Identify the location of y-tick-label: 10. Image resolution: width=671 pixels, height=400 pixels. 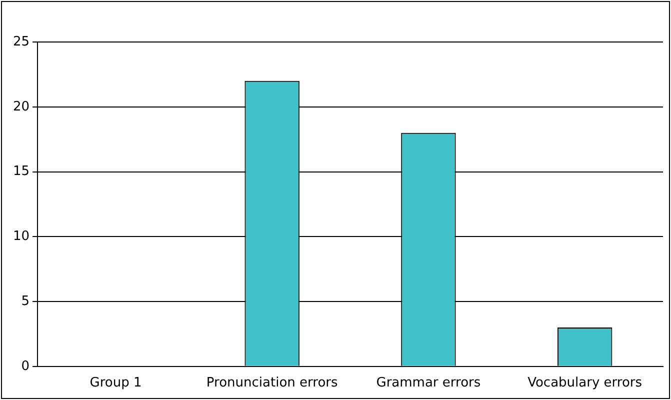
(21, 236).